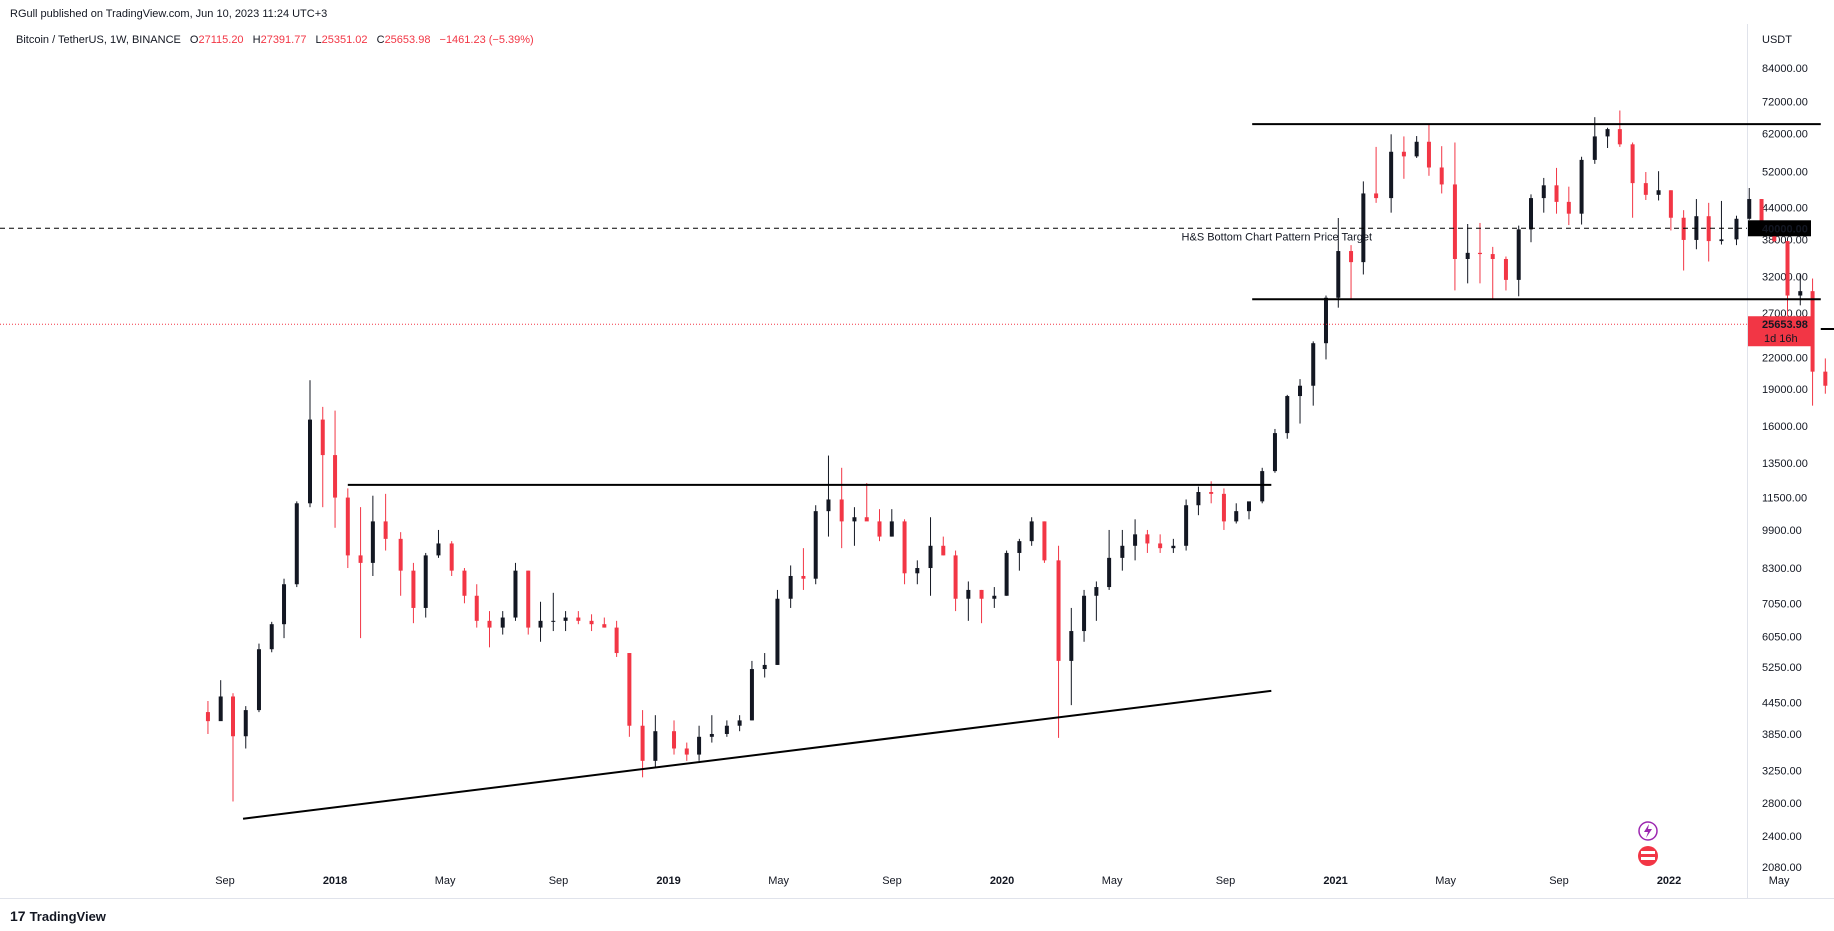 This screenshot has height=931, width=1834. I want to click on x-tick-label: 2018, so click(335, 881).